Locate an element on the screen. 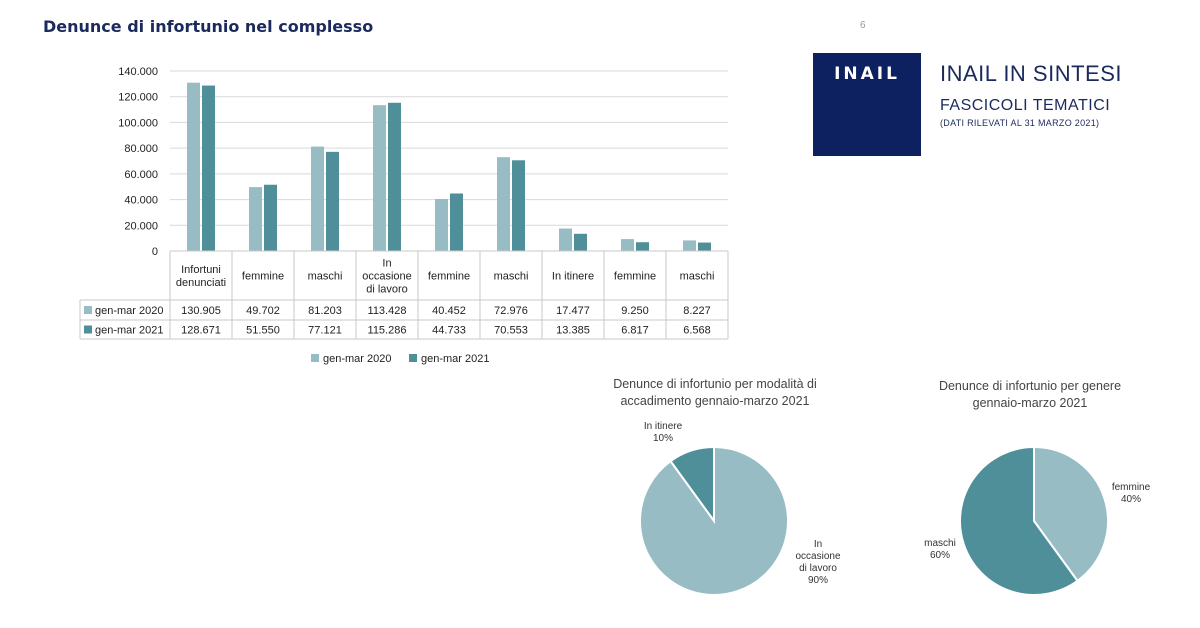 This screenshot has width=1200, height=628. brand-title: INAIL IN SINTESI is located at coordinates (1031, 73).